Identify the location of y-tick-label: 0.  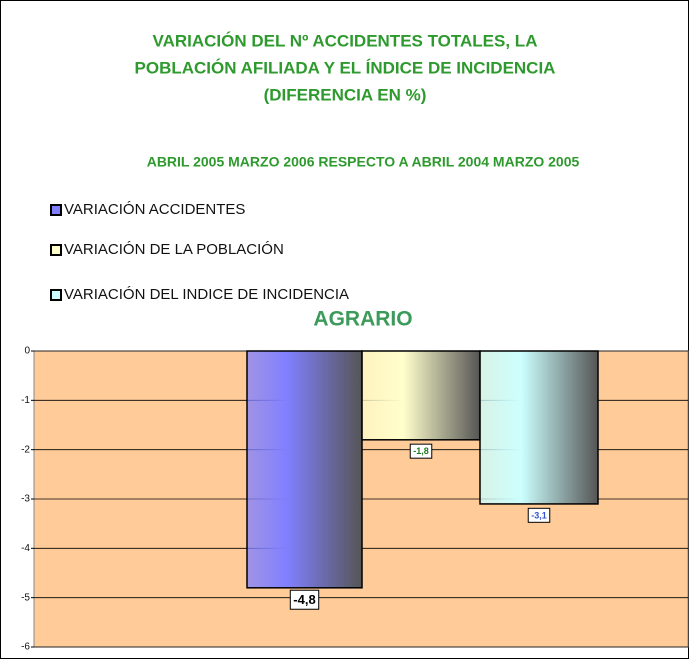
(27, 351).